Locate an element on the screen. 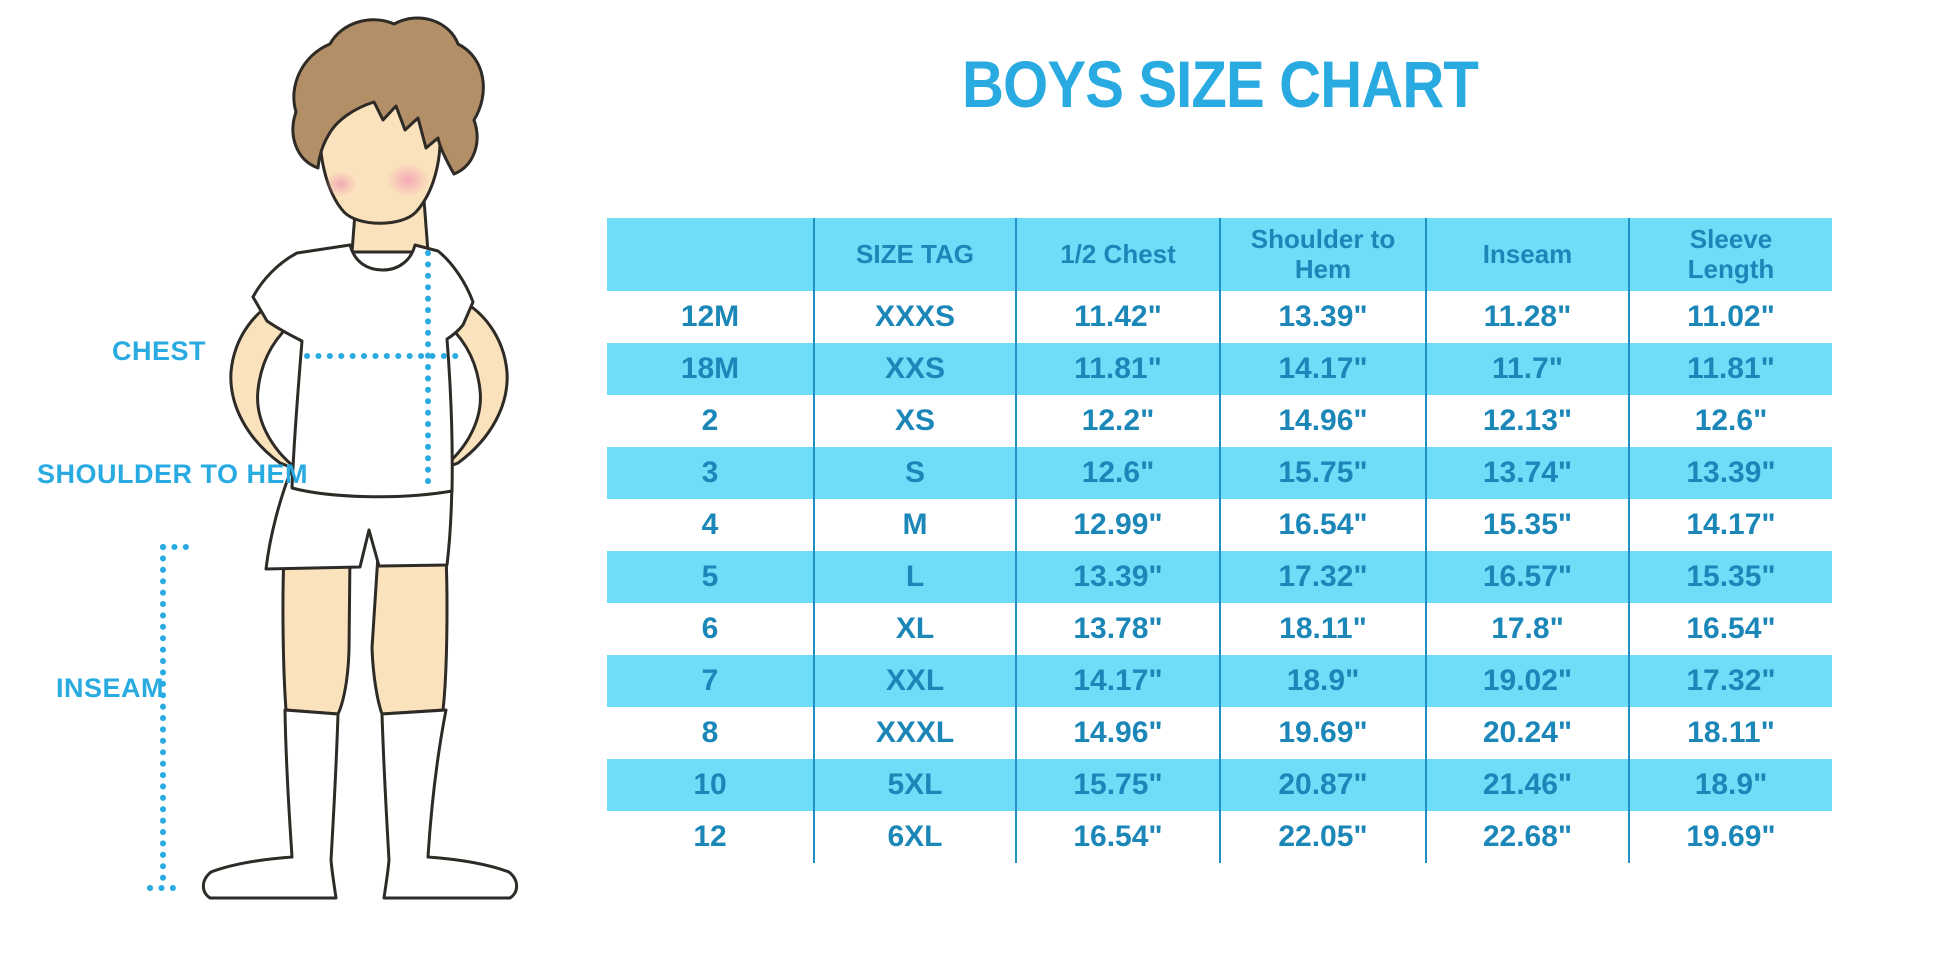 This screenshot has height=973, width=1946. size-value-cell: 11.28" is located at coordinates (1526, 317).